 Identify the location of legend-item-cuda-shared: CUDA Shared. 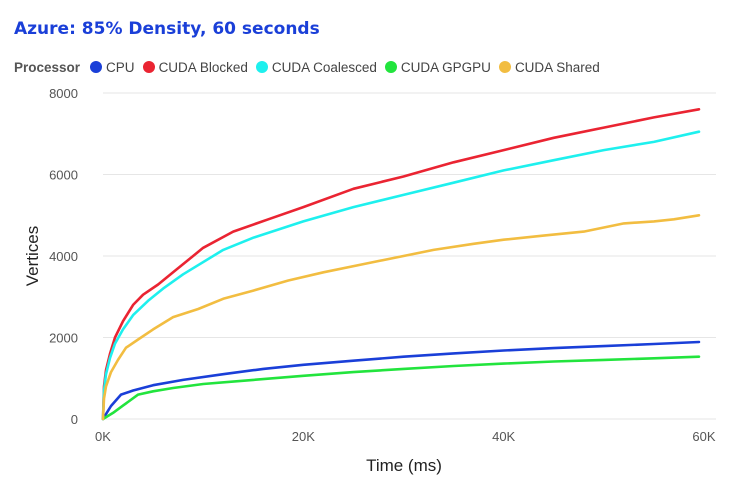
(549, 67).